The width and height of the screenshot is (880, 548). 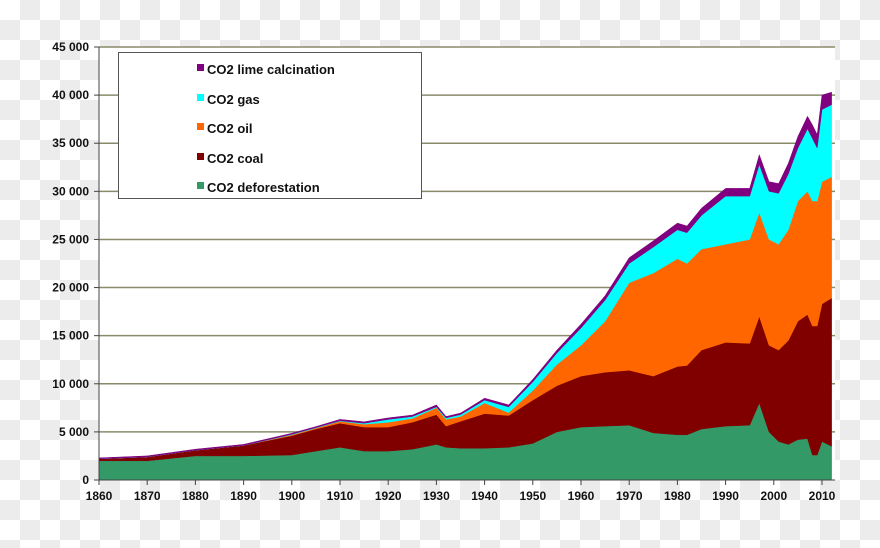 I want to click on x-tick-label: 1860, so click(x=99, y=496).